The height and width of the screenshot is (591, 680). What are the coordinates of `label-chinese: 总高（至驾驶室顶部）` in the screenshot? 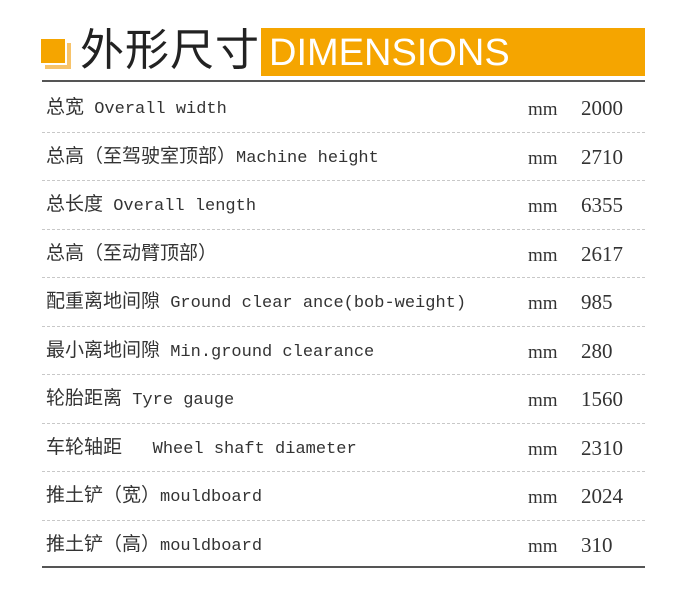 It's located at (141, 156).